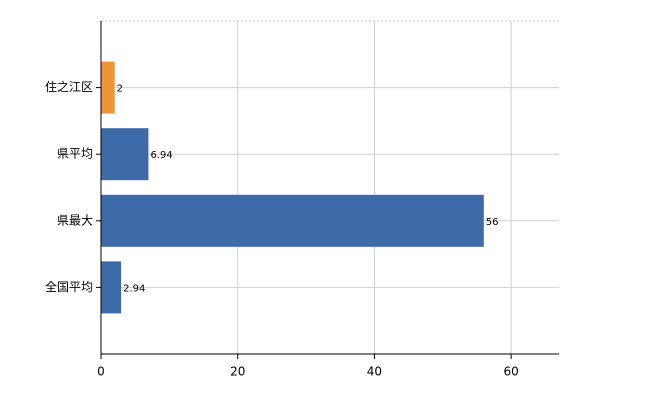  I want to click on x-tick-label: 0, so click(101, 372).